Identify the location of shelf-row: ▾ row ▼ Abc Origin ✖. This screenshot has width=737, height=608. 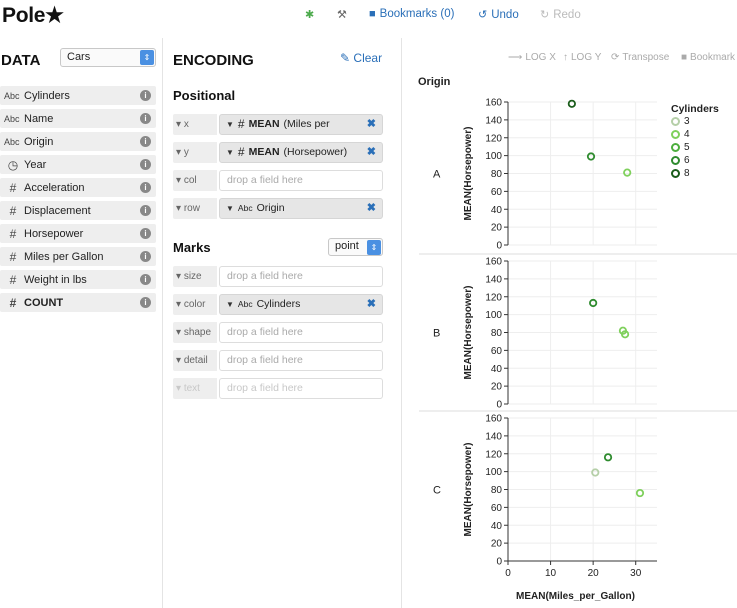
(278, 208).